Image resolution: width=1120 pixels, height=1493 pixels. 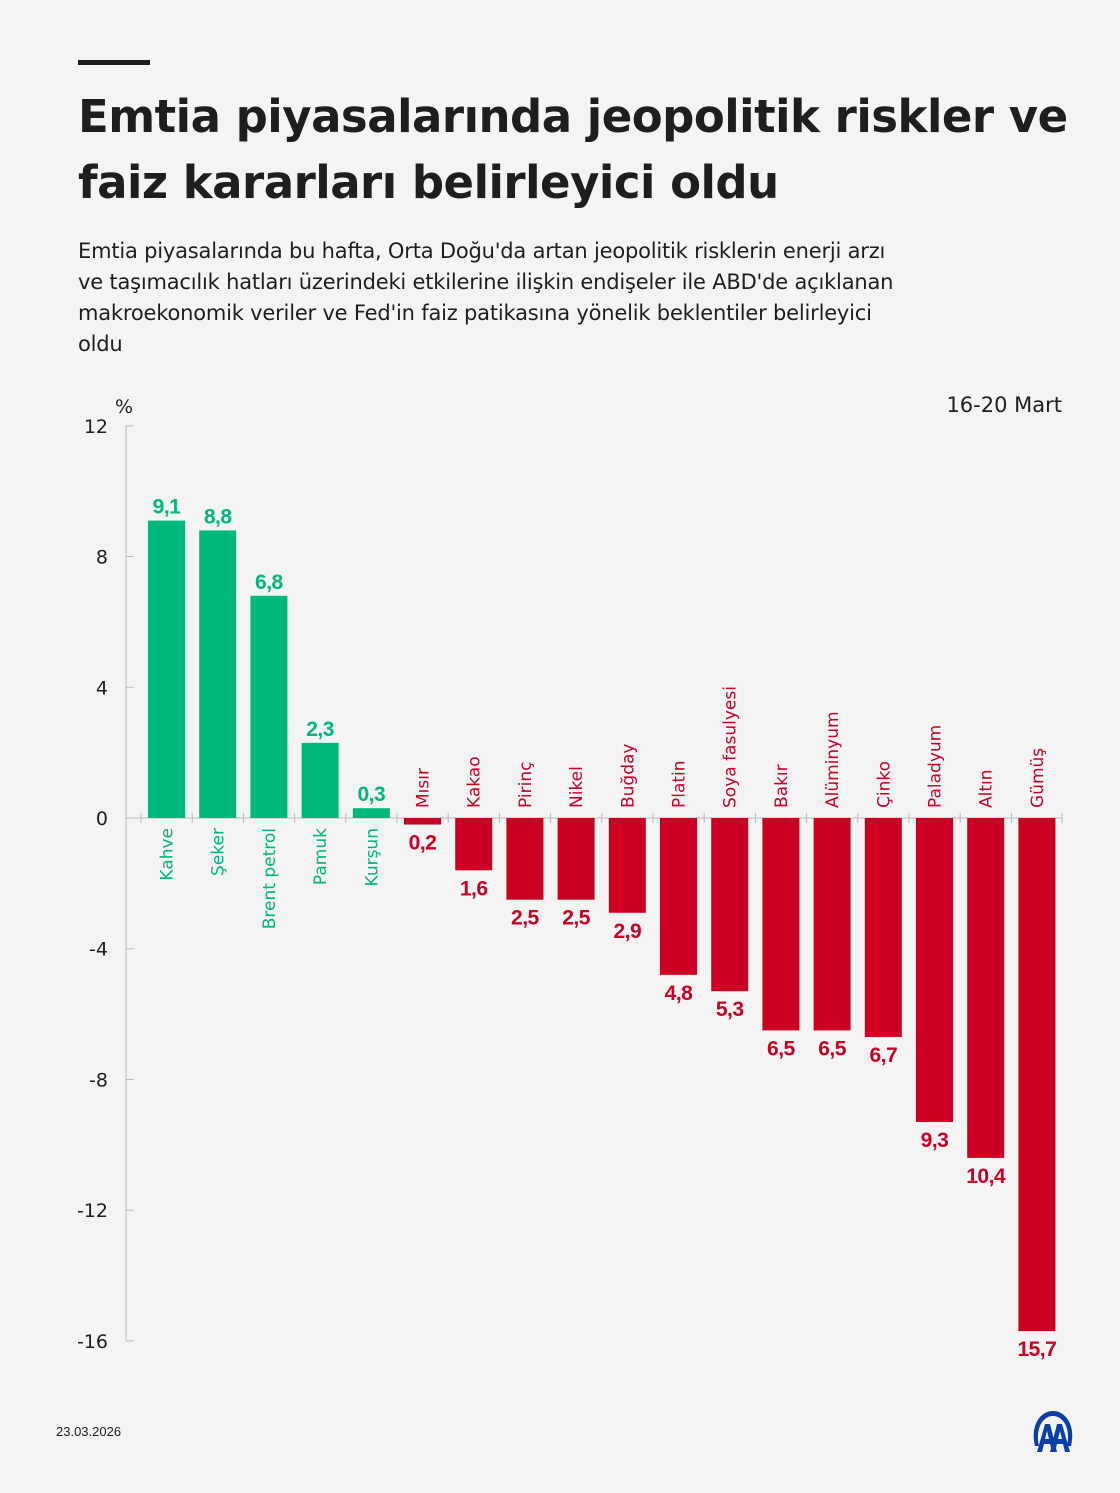 What do you see at coordinates (934, 970) in the screenshot?
I see `bar-paladyum` at bounding box center [934, 970].